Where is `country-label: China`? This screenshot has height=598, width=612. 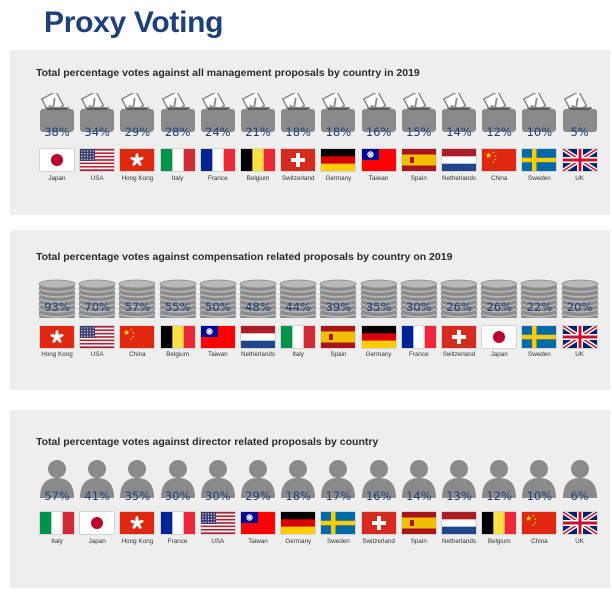 country-label: China is located at coordinates (539, 541).